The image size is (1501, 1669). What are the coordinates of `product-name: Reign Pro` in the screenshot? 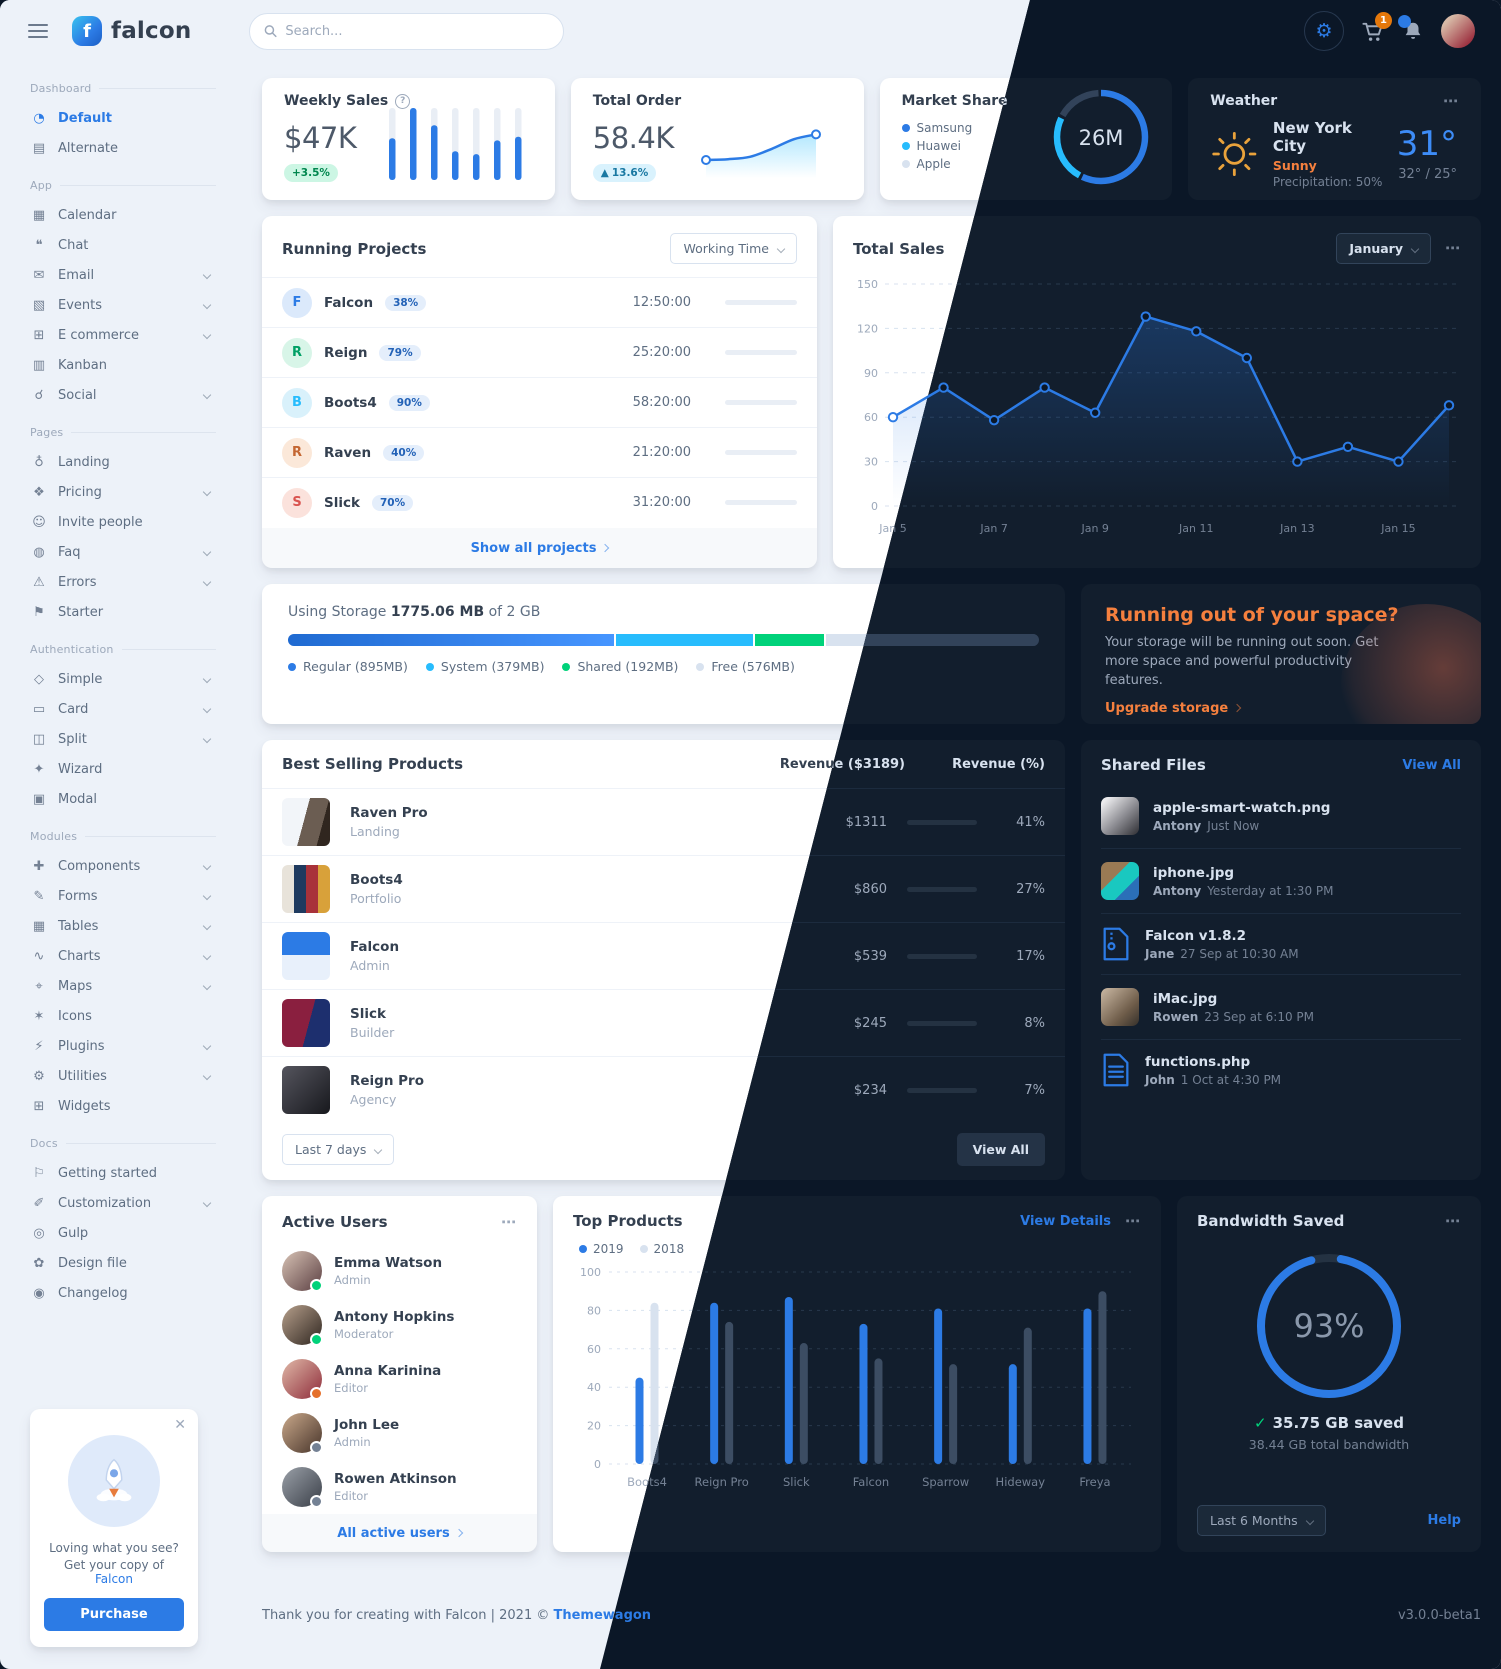 It's located at (387, 1081).